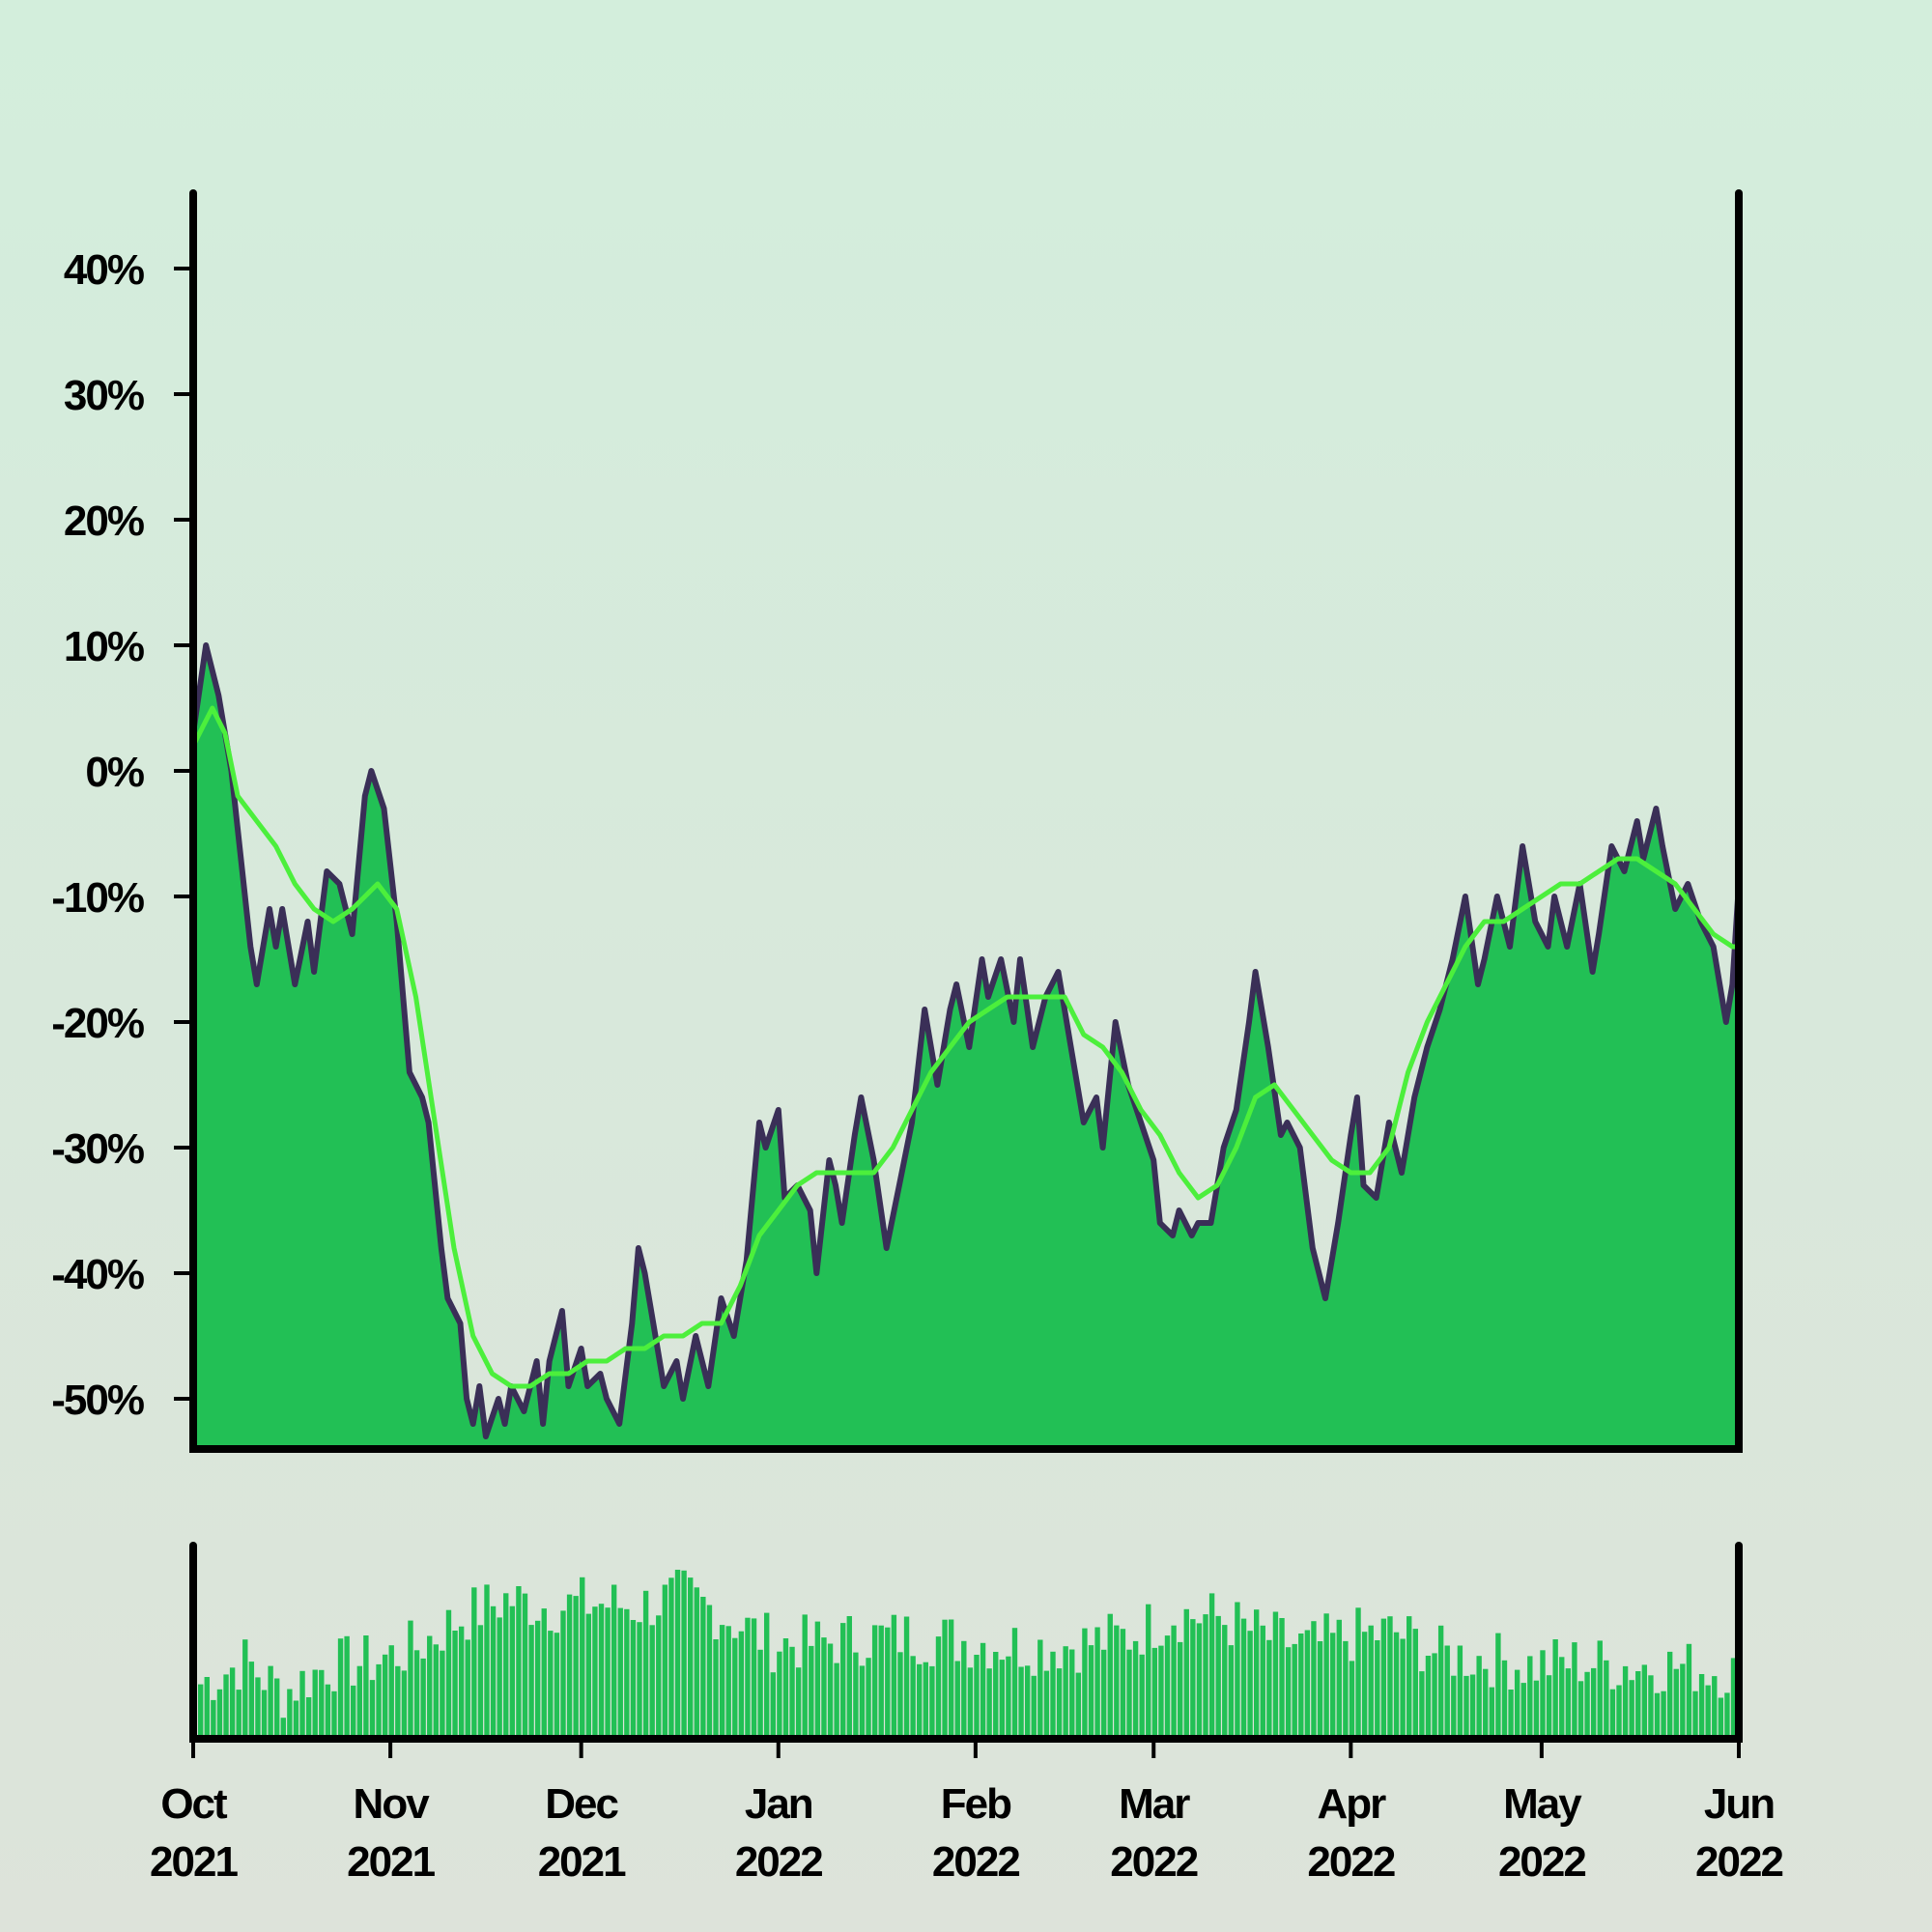 This screenshot has width=1932, height=1932. I want to click on x-tick-month: Jun, so click(1739, 1804).